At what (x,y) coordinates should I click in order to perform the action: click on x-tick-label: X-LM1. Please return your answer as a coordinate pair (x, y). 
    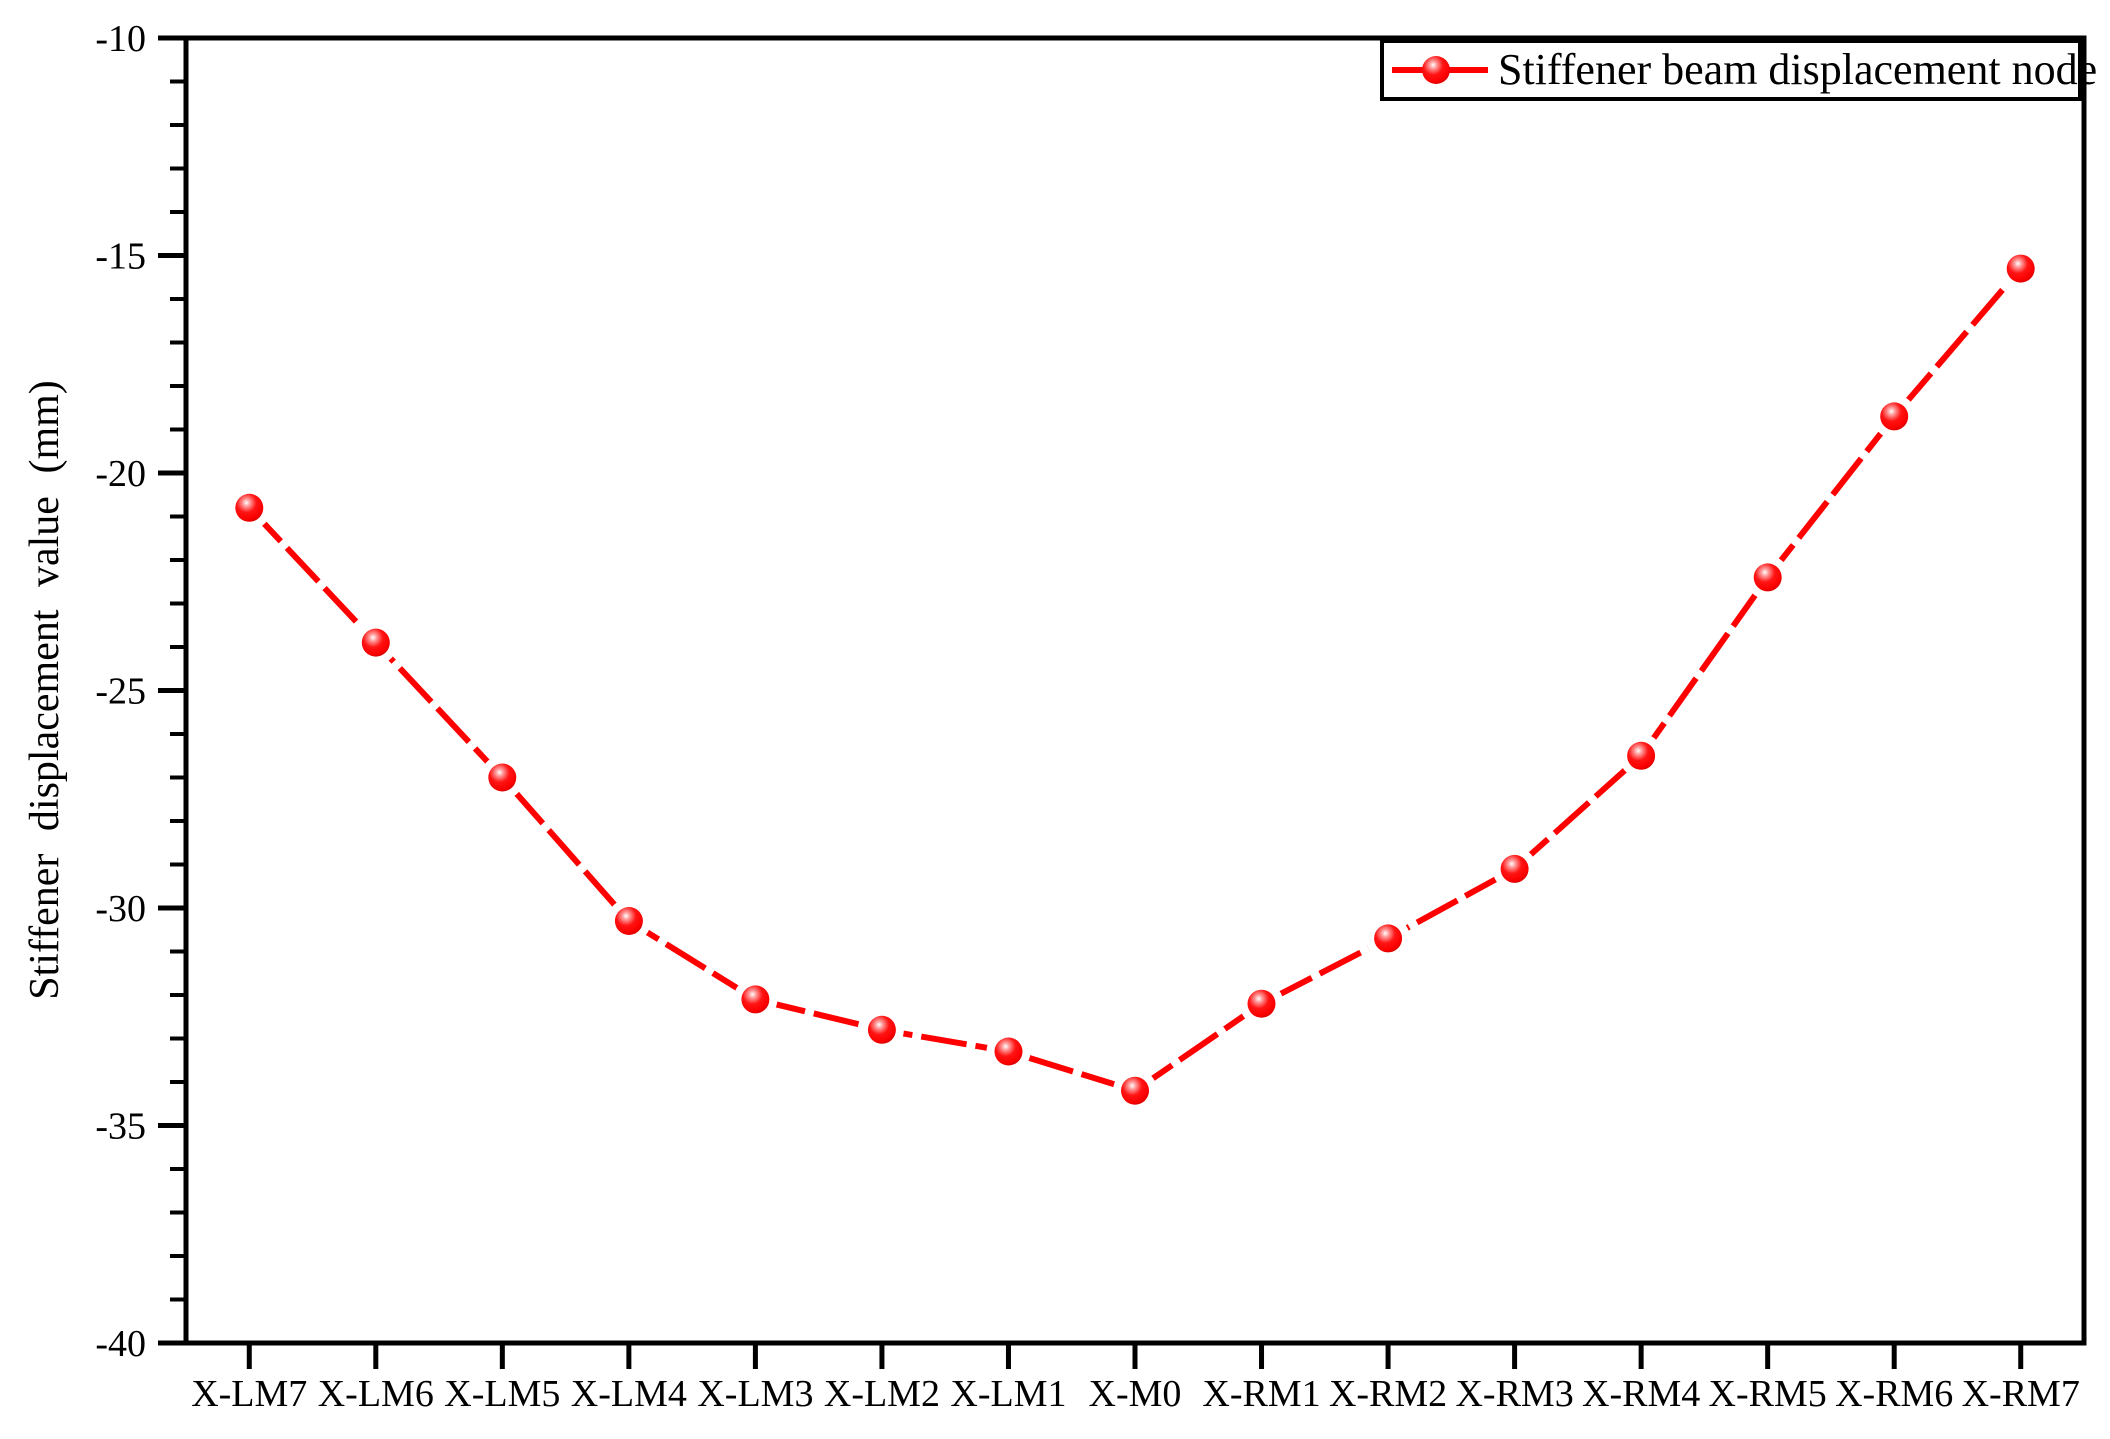
    Looking at the image, I should click on (1008, 1394).